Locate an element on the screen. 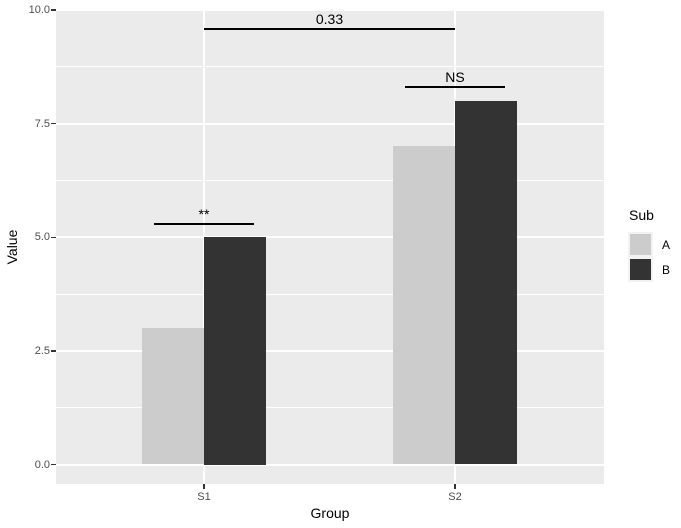  legend-key-b is located at coordinates (640, 269).